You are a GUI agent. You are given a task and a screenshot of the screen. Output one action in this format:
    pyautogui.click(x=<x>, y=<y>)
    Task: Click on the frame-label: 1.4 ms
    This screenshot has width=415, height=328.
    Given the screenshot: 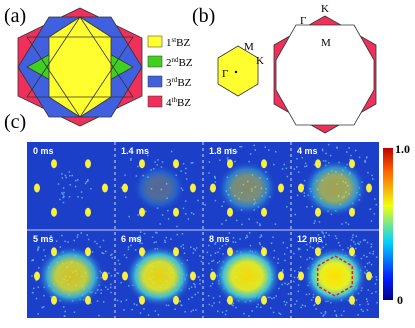 What is the action you would take?
    pyautogui.click(x=135, y=151)
    